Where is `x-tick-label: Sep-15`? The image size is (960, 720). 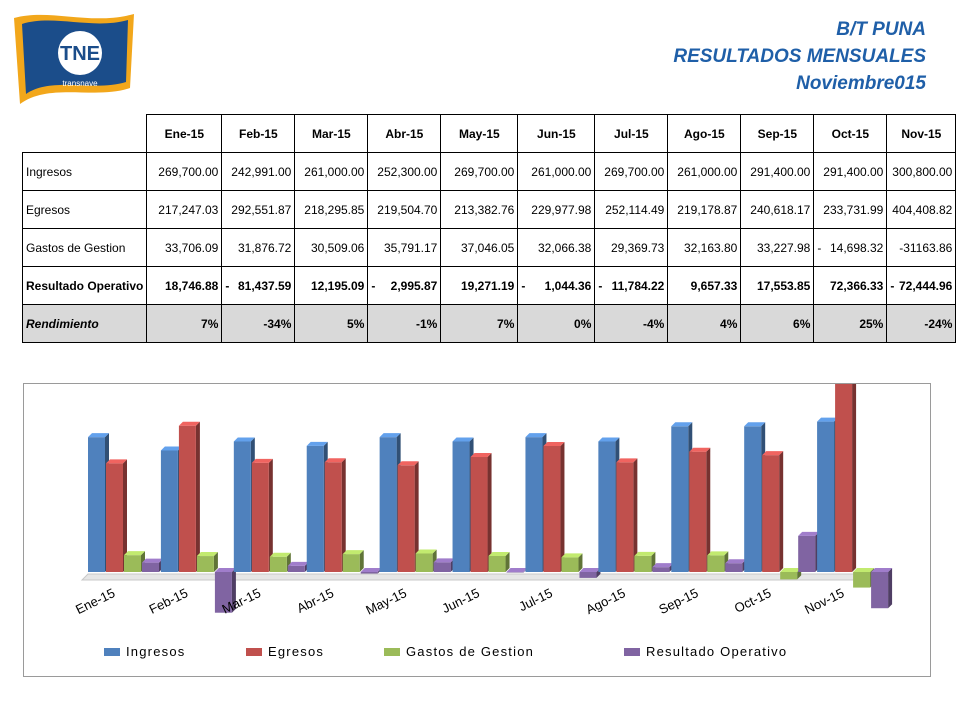 x-tick-label: Sep-15 is located at coordinates (678, 601).